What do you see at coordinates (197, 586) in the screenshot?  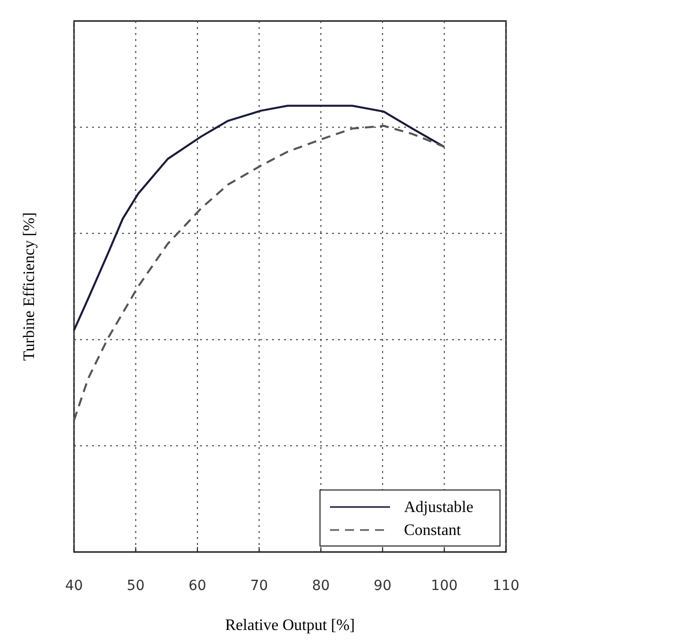 I see `x-tick-label: 60` at bounding box center [197, 586].